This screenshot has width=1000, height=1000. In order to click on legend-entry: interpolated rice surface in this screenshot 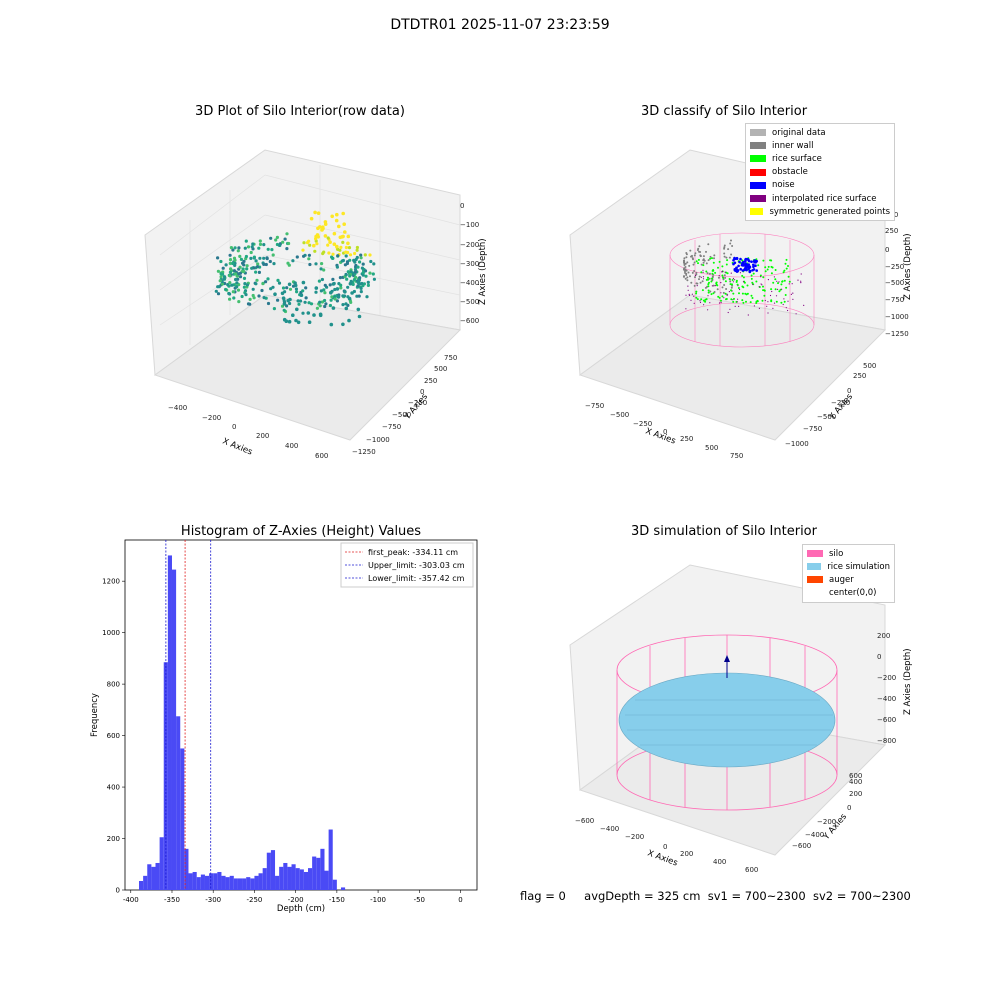, I will do `click(820, 198)`.